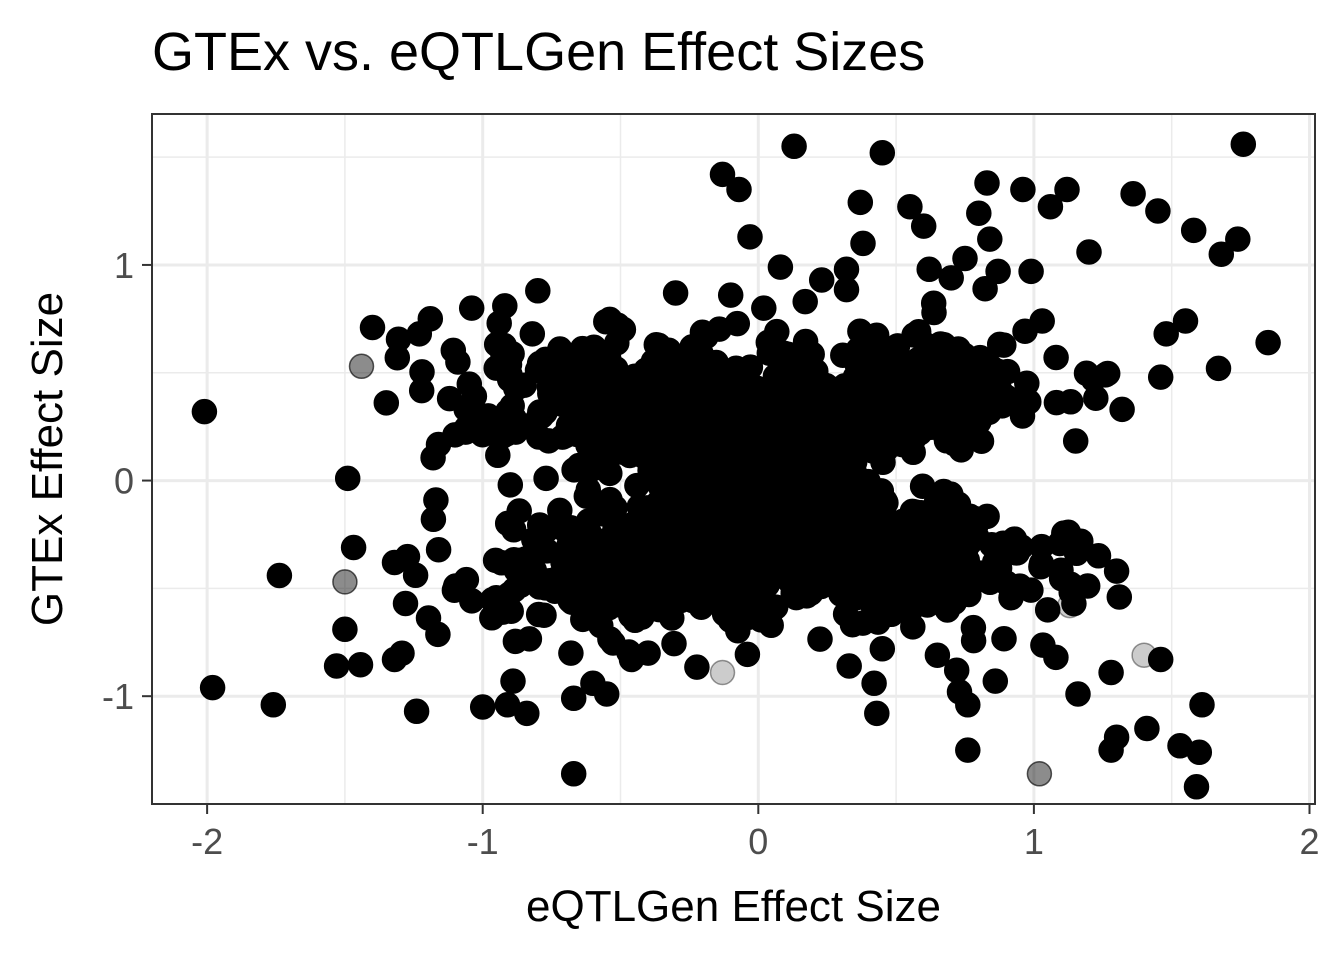 The height and width of the screenshot is (960, 1344). What do you see at coordinates (1309, 841) in the screenshot?
I see `x-tick-label: 2` at bounding box center [1309, 841].